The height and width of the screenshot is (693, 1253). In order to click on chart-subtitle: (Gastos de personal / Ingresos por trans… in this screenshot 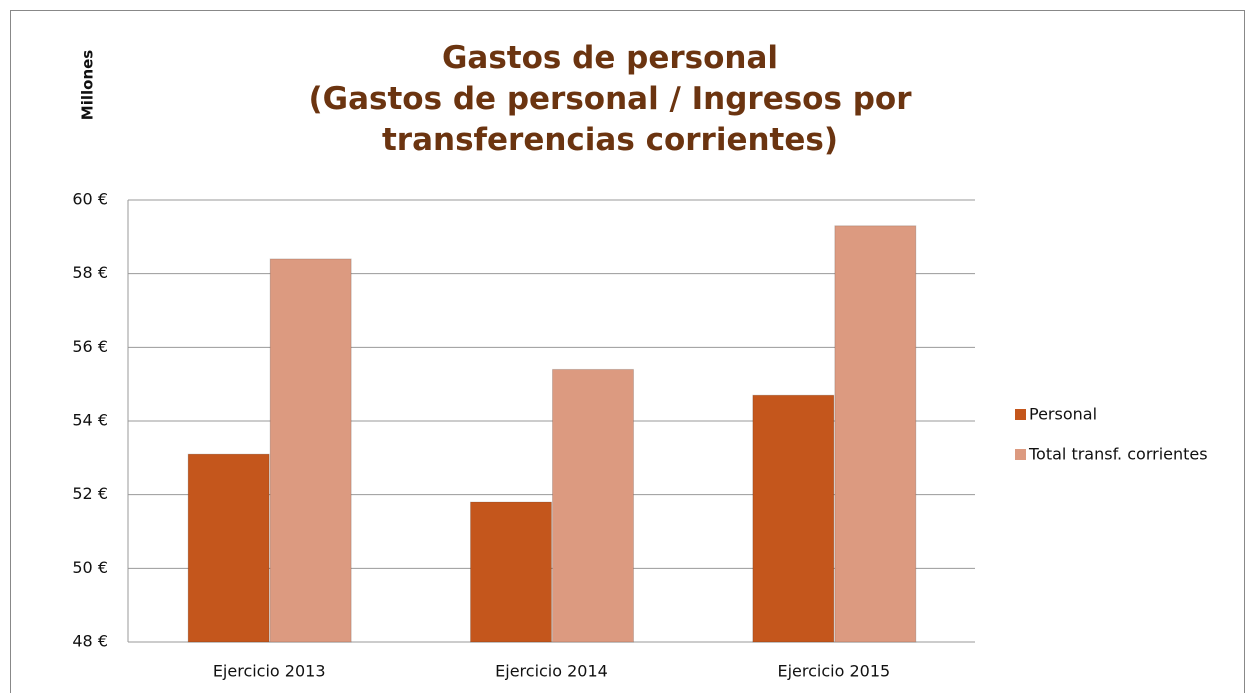, I will do `click(610, 119)`.